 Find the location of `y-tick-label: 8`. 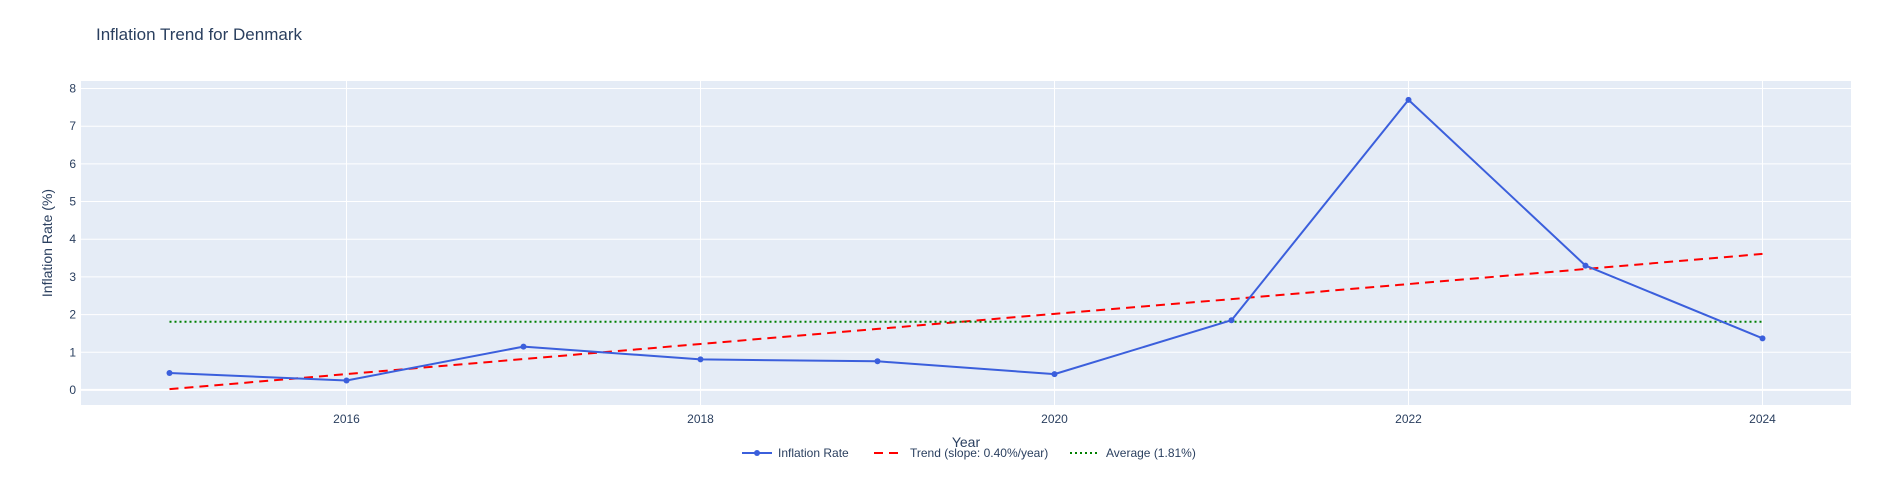

y-tick-label: 8 is located at coordinates (72, 89).